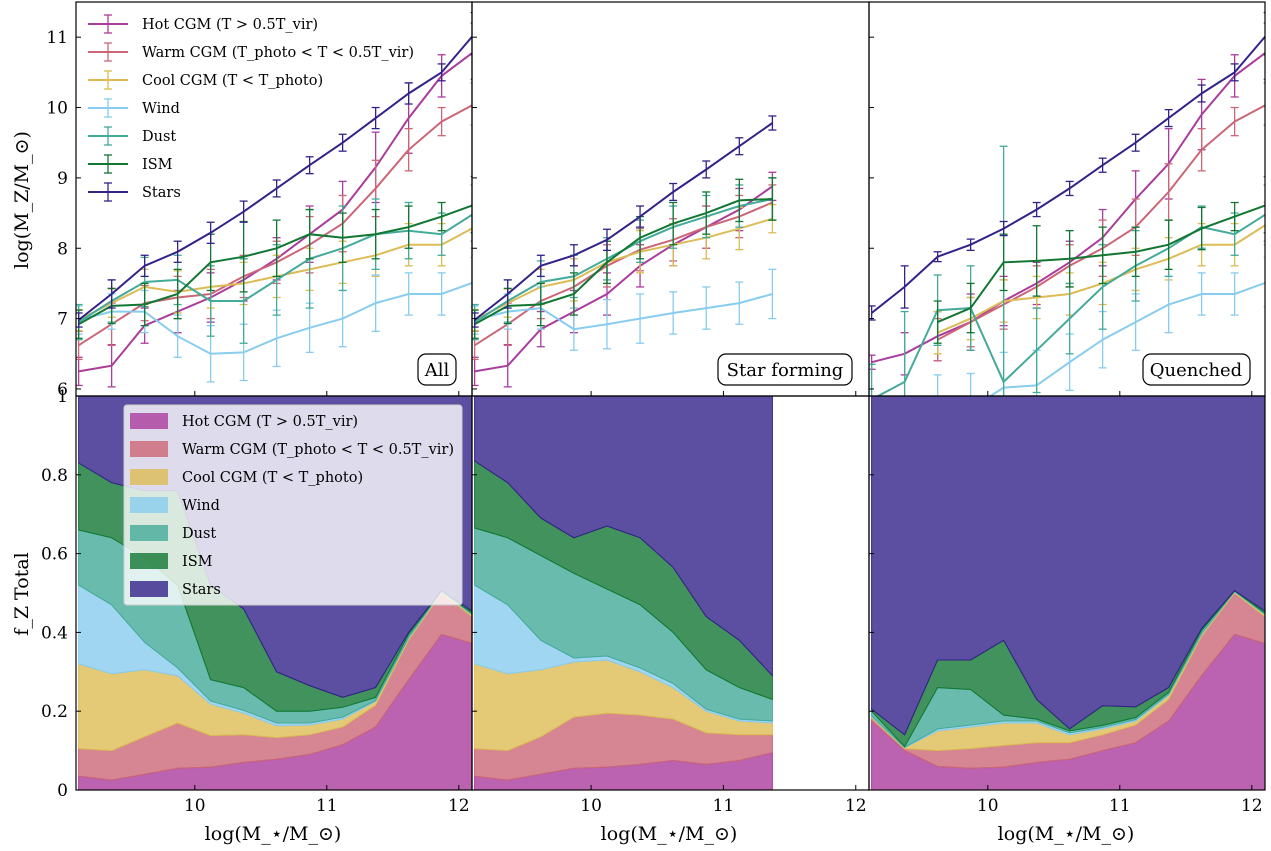 The width and height of the screenshot is (1271, 851). I want to click on top-y-axis-label: log(M_Z/M_⊙), so click(22, 200).